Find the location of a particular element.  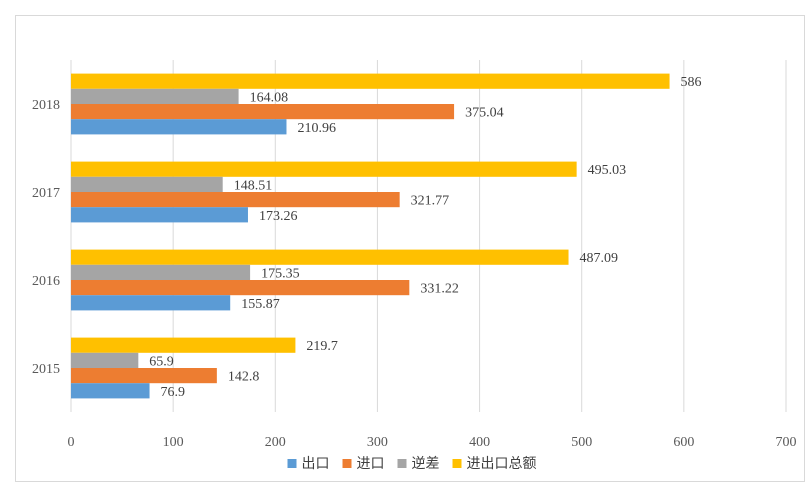

data-label: 173.26 is located at coordinates (278, 216).